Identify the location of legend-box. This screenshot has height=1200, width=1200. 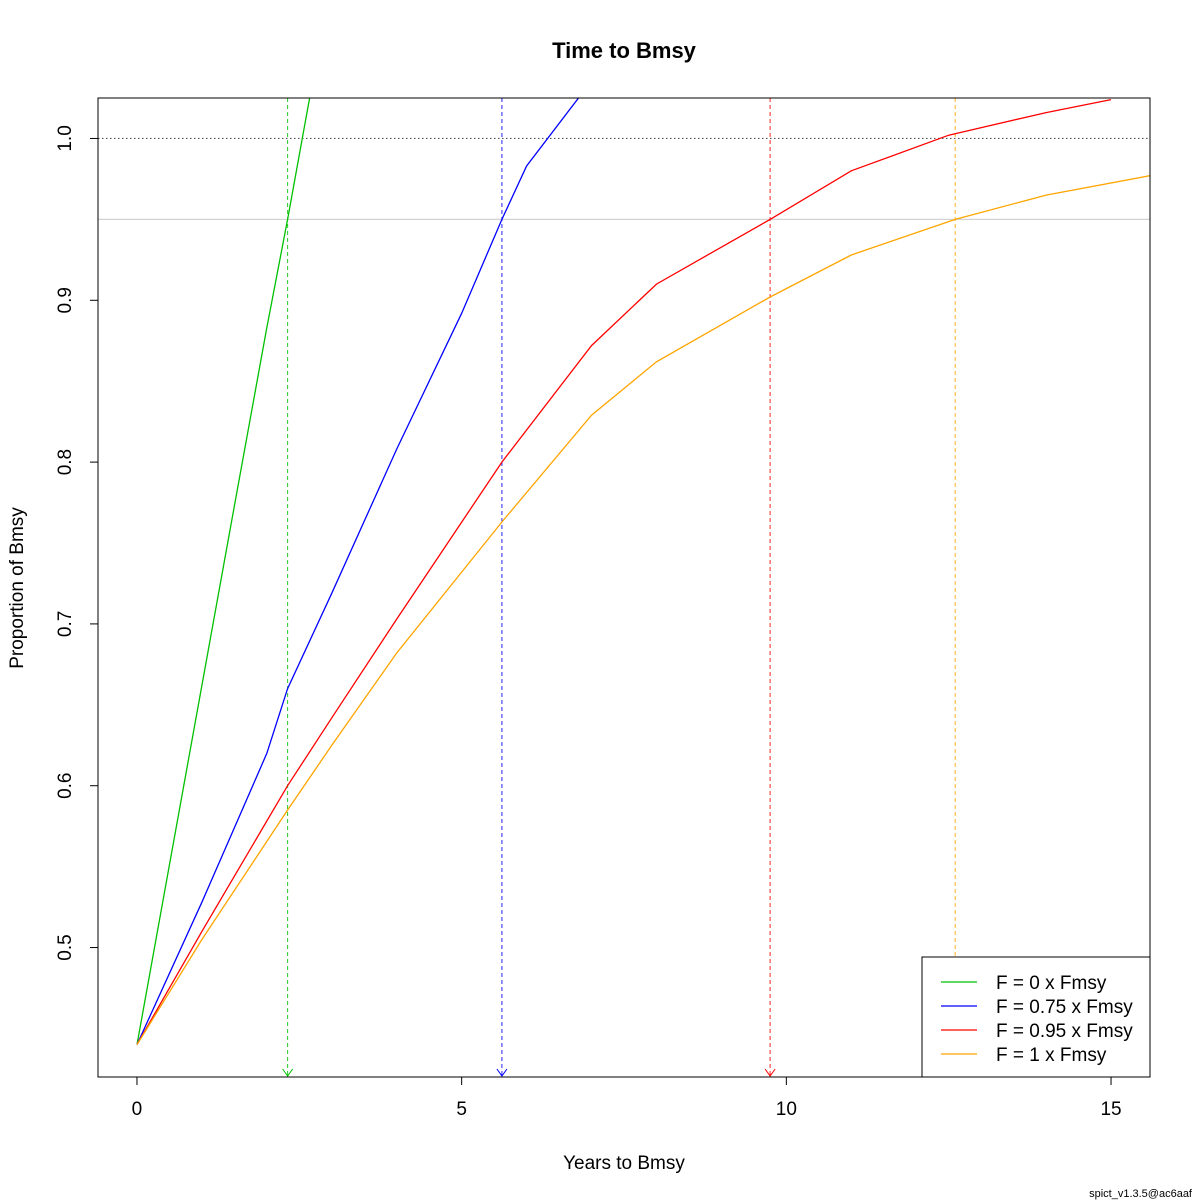
(1036, 1017).